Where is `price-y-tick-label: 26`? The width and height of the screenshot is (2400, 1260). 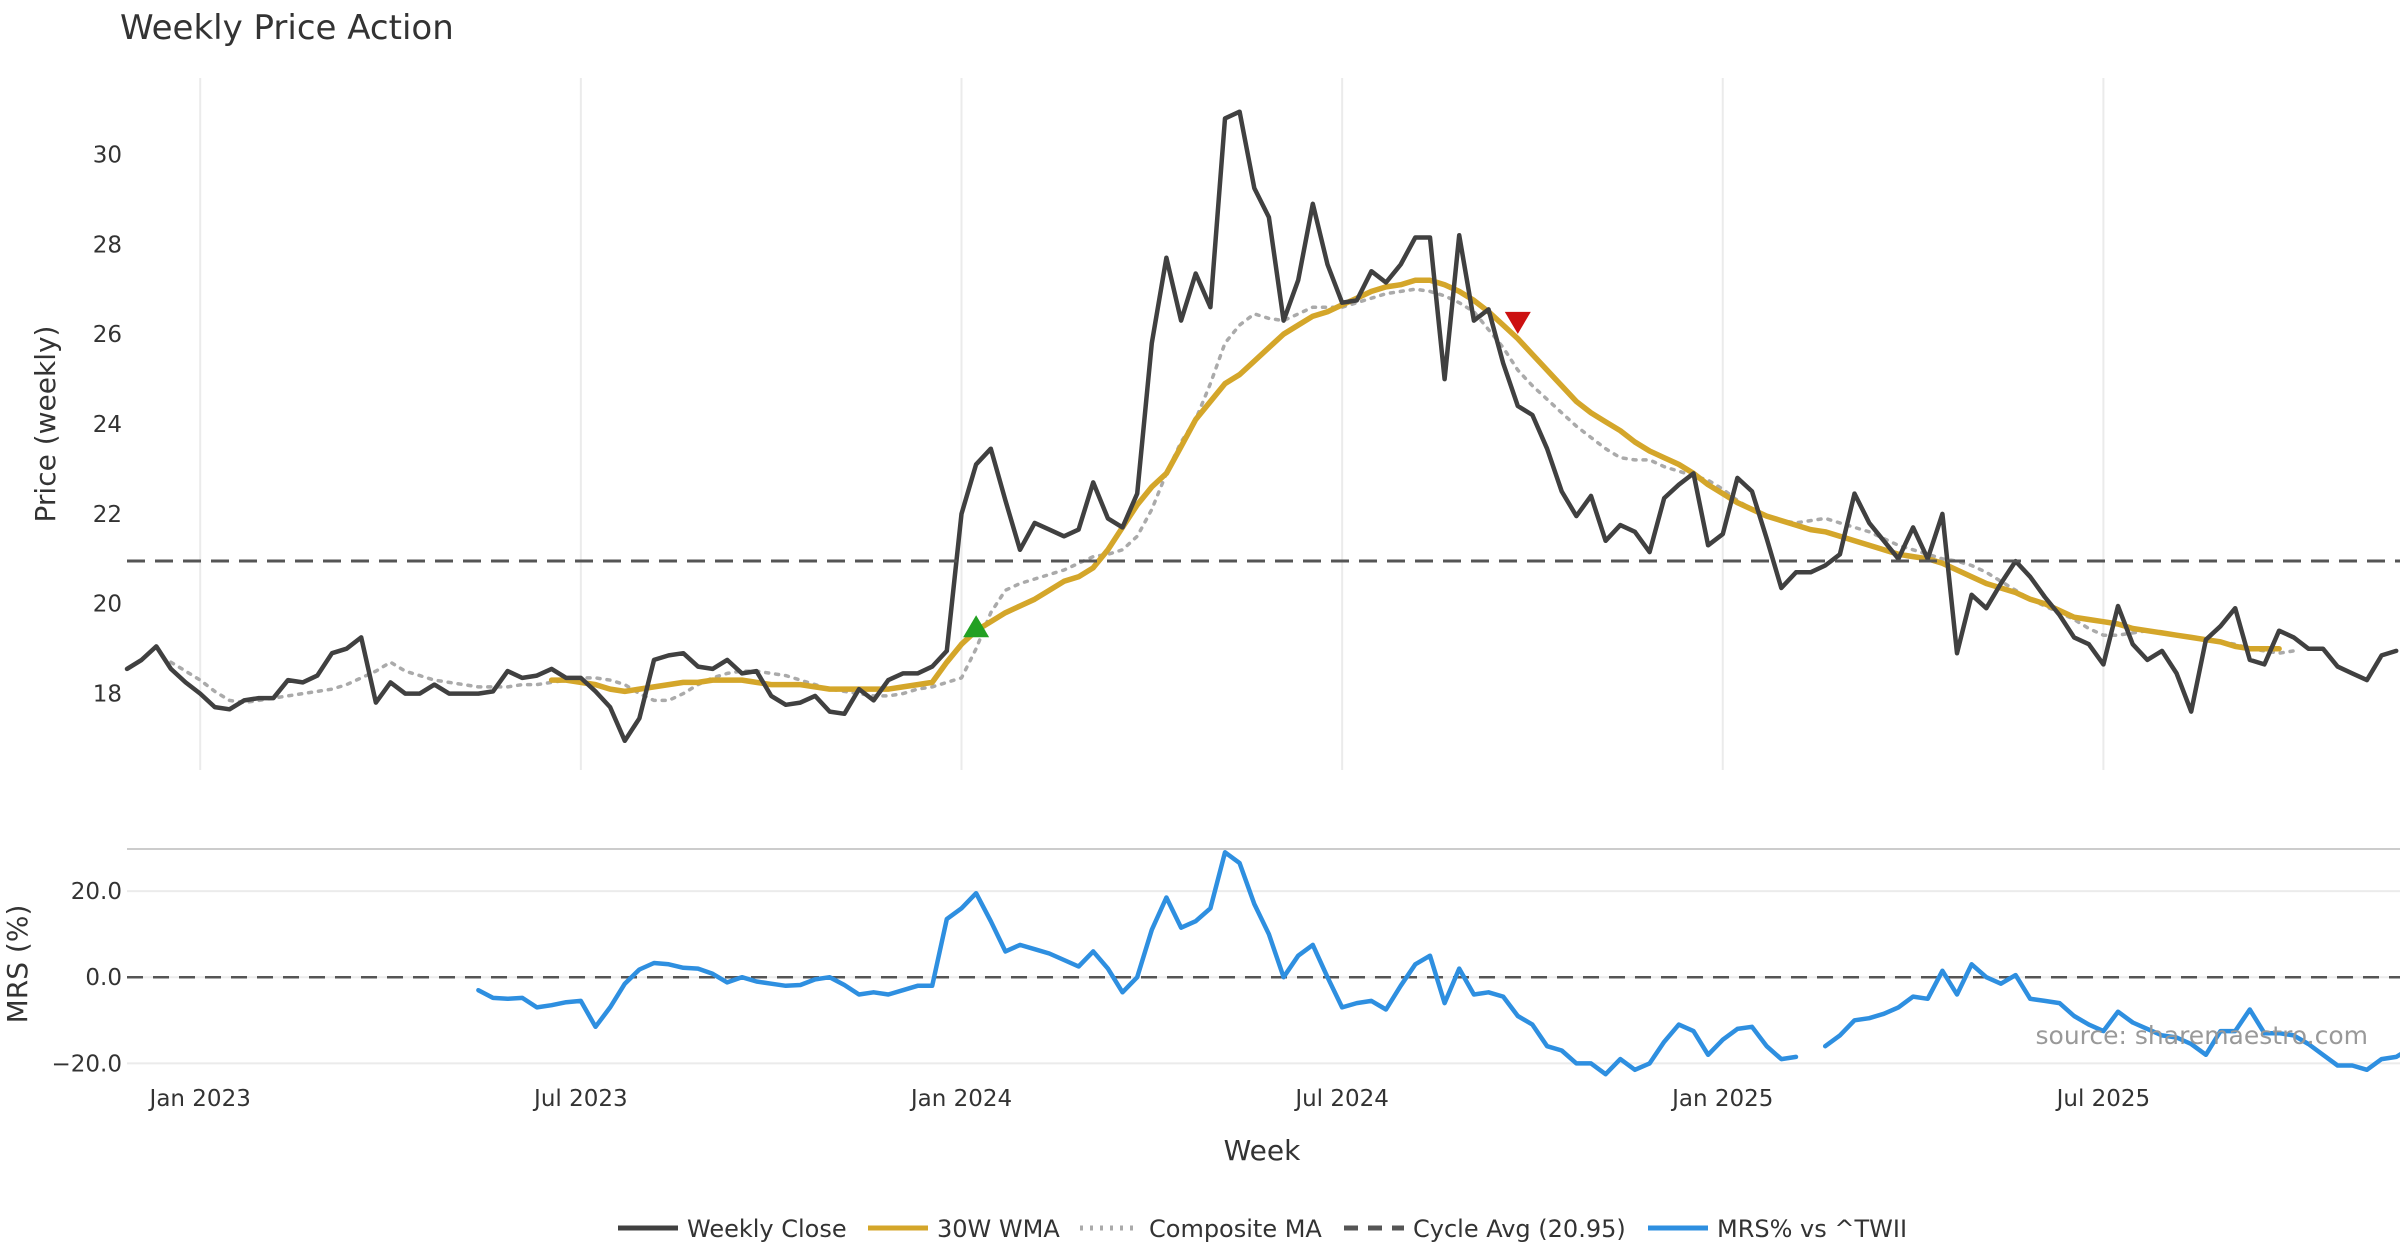 price-y-tick-label: 26 is located at coordinates (107, 335).